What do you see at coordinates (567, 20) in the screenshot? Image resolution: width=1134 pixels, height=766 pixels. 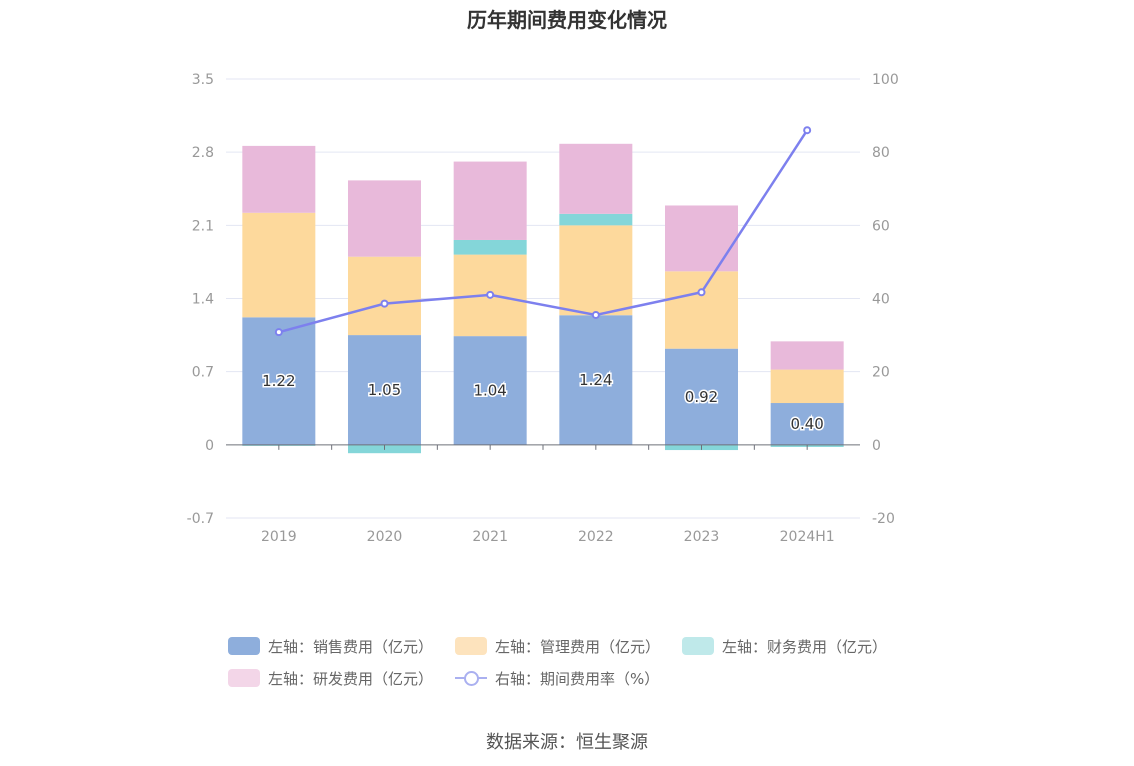 I see `chart-title: 历年期间费用变化情况` at bounding box center [567, 20].